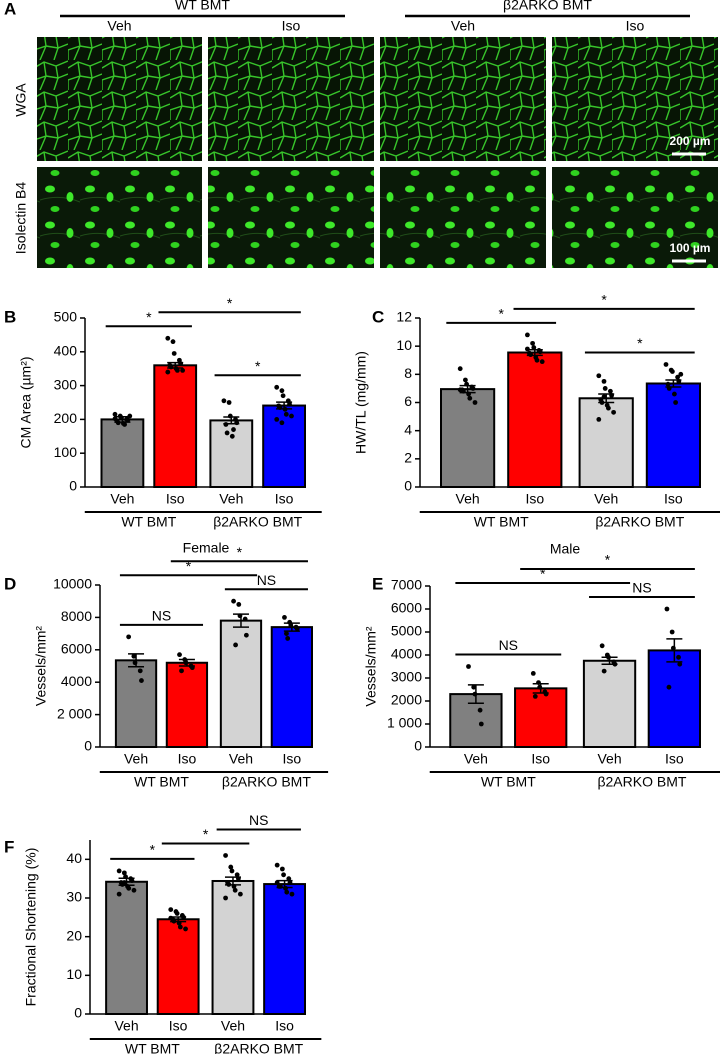 Image resolution: width=720 pixels, height=1054 pixels. I want to click on scale-label: 200 µm, so click(690, 141).